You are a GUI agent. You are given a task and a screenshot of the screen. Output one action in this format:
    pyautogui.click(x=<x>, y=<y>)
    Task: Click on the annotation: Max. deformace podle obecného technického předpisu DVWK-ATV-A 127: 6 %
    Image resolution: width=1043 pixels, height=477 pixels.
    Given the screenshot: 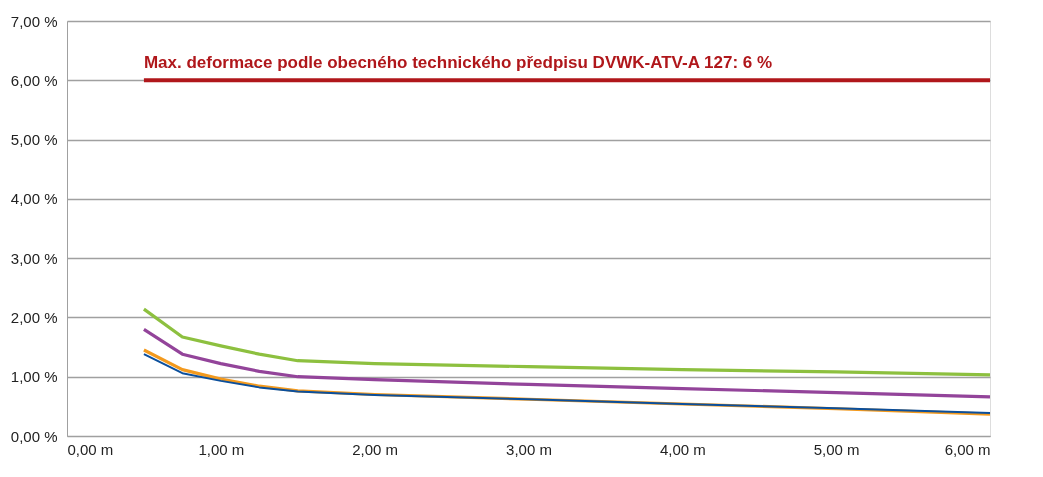 What is the action you would take?
    pyautogui.click(x=458, y=63)
    